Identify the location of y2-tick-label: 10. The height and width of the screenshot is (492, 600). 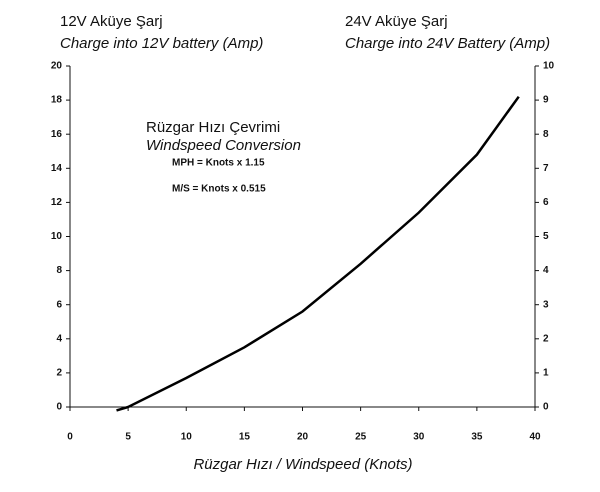
(549, 66).